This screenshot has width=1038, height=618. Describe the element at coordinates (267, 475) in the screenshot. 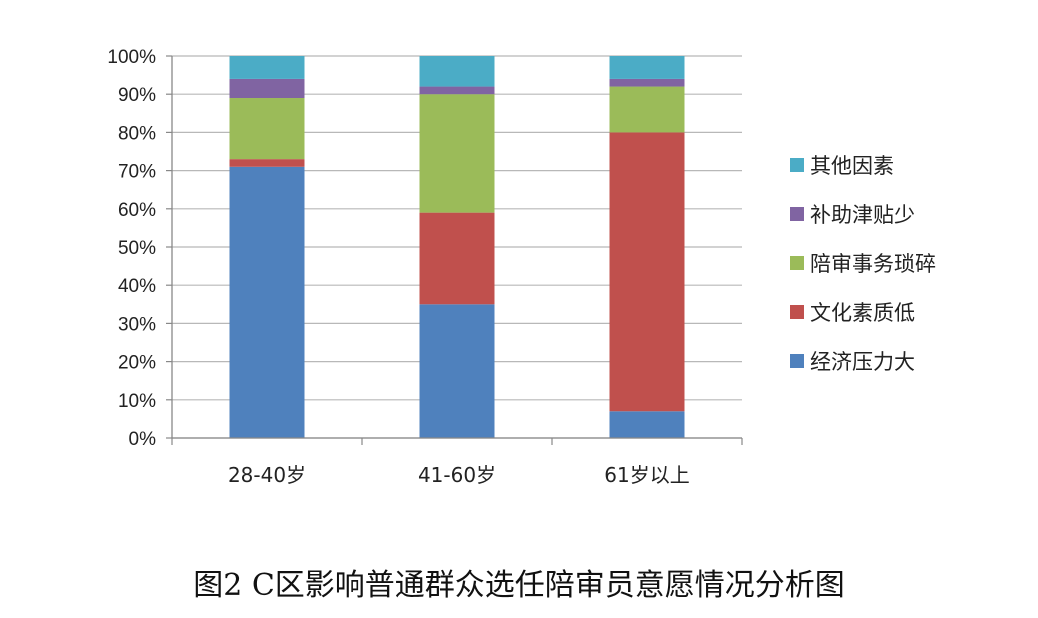

I see `x-tick-label: 28-40岁` at that location.